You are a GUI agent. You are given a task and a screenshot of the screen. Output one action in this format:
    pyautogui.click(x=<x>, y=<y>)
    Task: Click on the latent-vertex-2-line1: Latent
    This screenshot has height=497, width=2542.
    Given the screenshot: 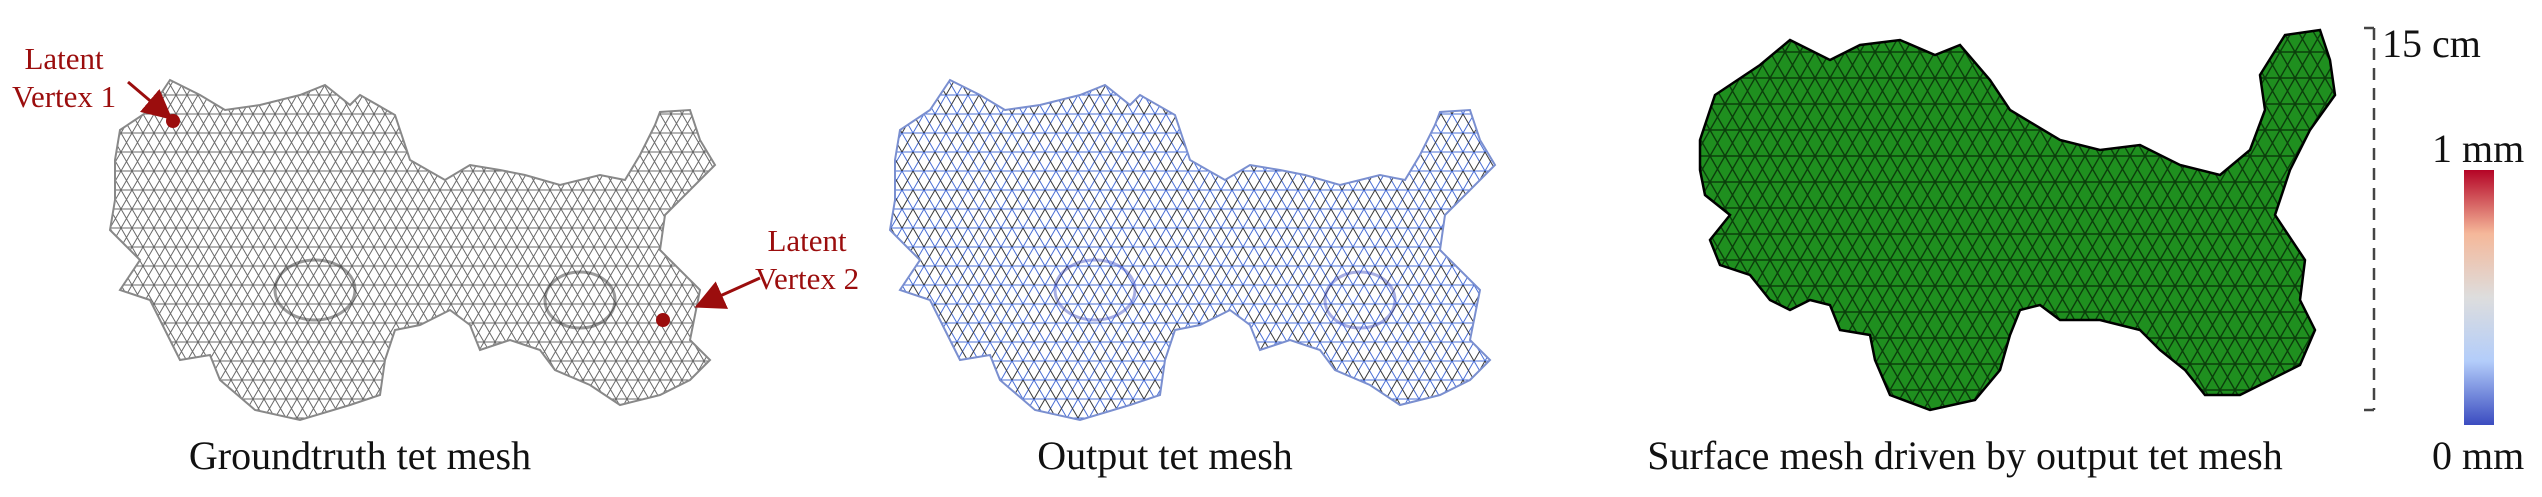 What is the action you would take?
    pyautogui.click(x=807, y=240)
    